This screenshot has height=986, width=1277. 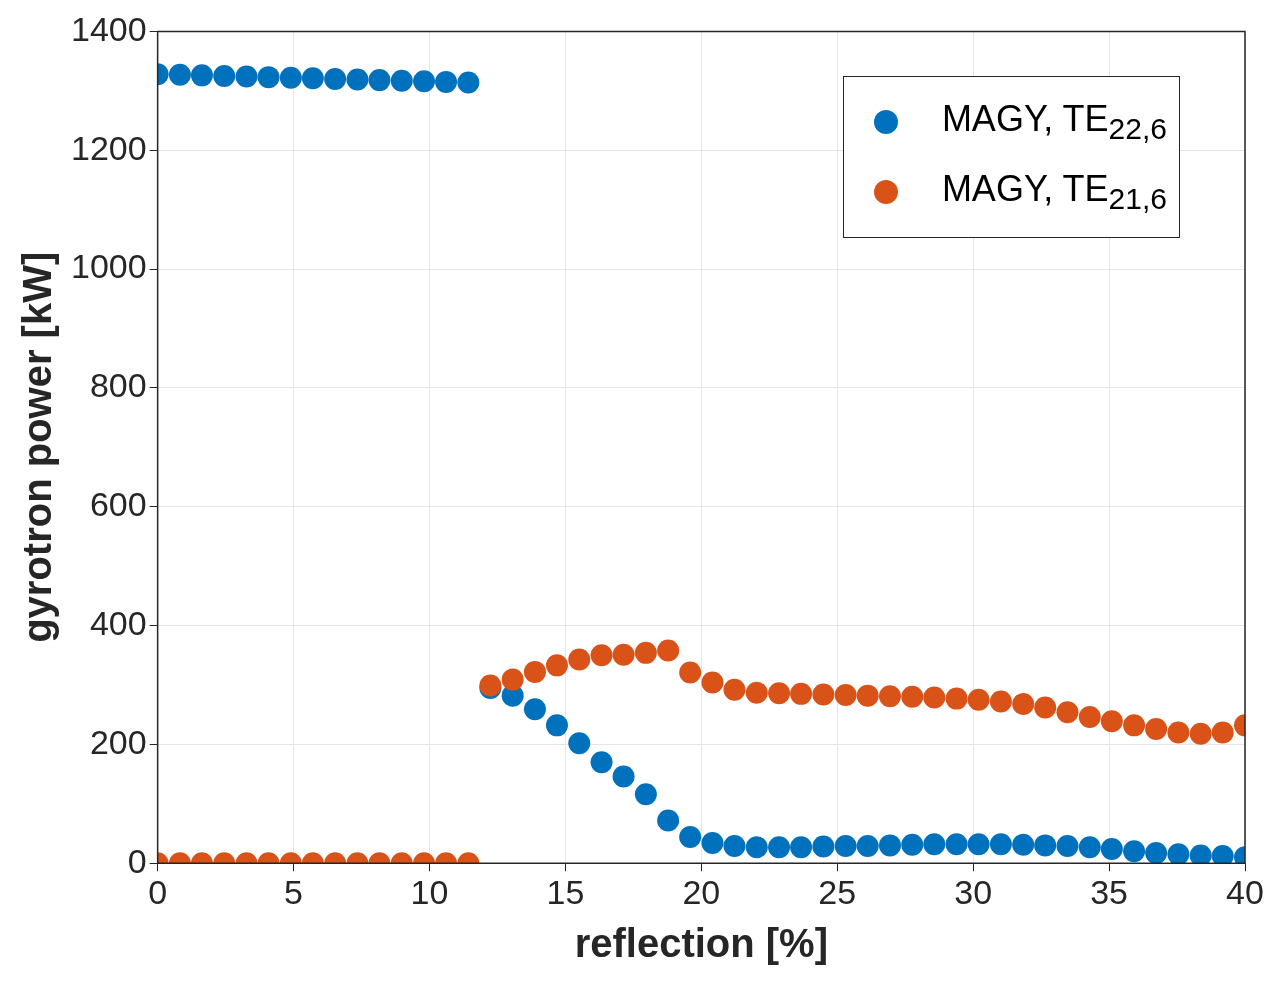 What do you see at coordinates (137, 860) in the screenshot?
I see `y-tick-label: 0` at bounding box center [137, 860].